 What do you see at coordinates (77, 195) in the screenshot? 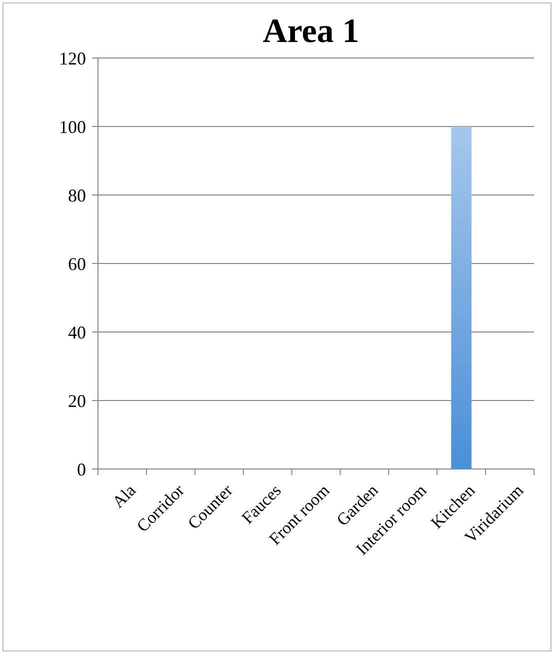
I see `y-tick-label: 80` at bounding box center [77, 195].